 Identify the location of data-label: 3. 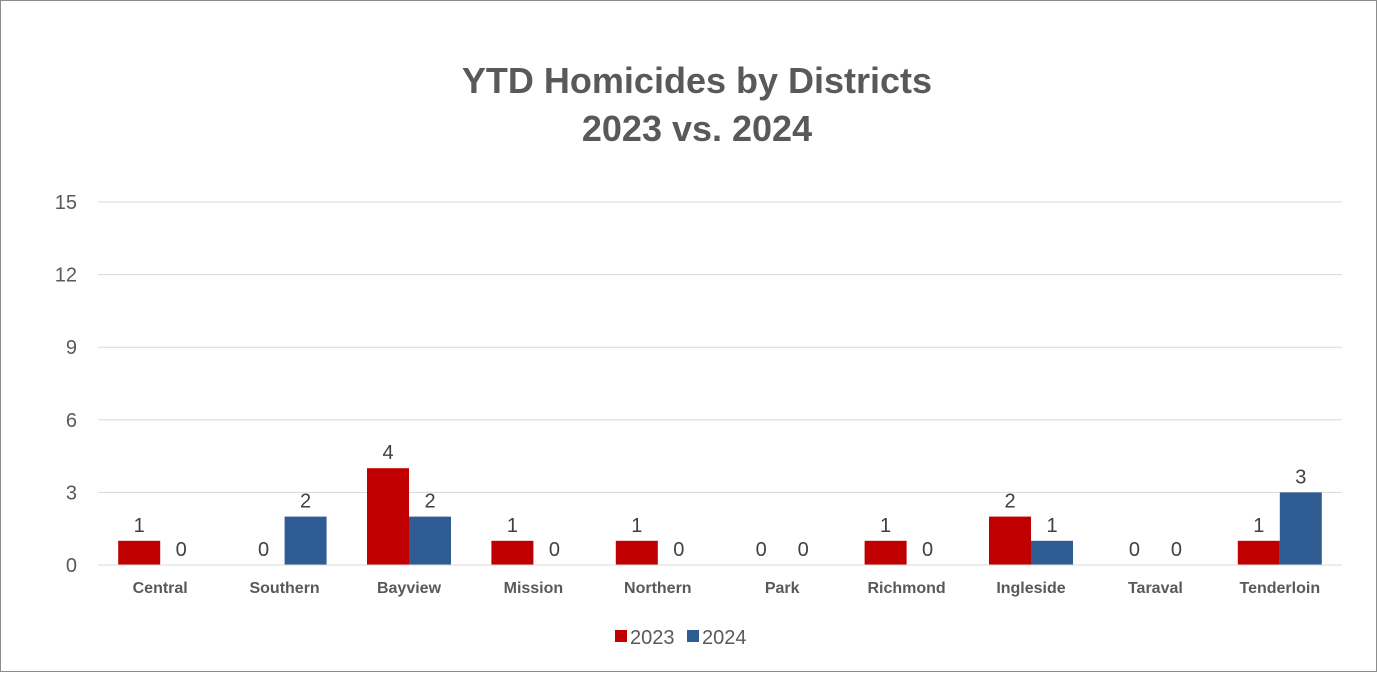
(1300, 477).